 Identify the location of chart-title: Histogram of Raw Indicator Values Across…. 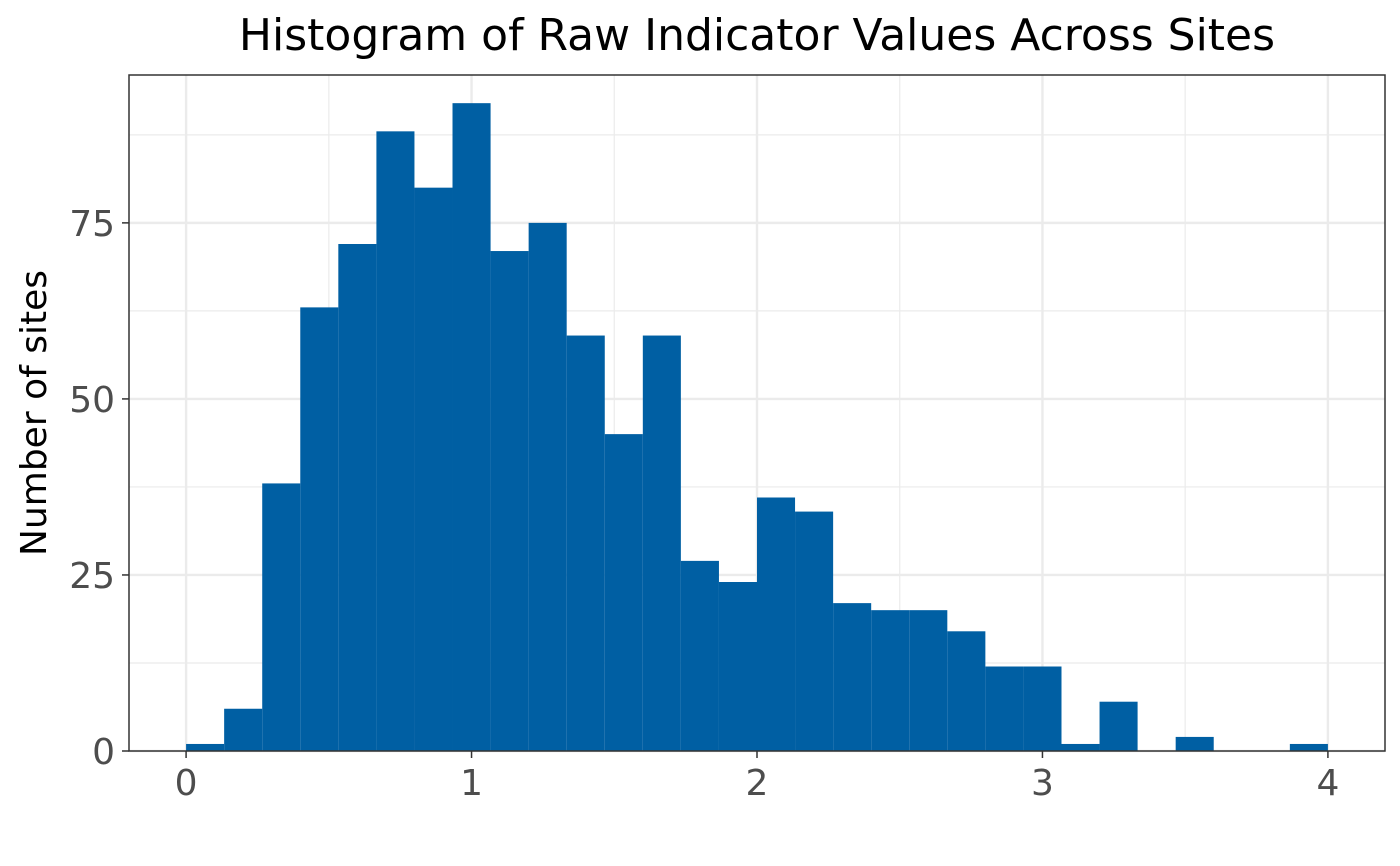
(757, 35).